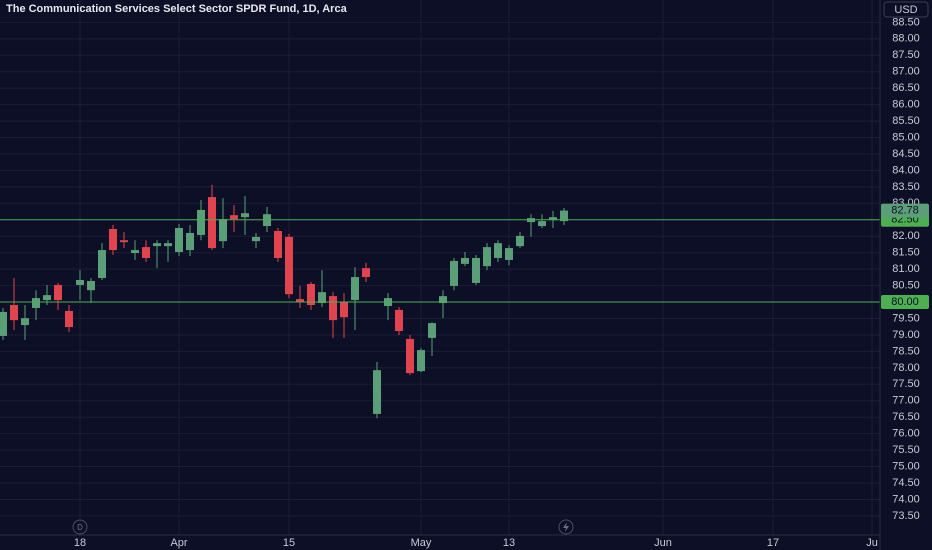  What do you see at coordinates (773, 543) in the screenshot?
I see `x-tick-label: 17` at bounding box center [773, 543].